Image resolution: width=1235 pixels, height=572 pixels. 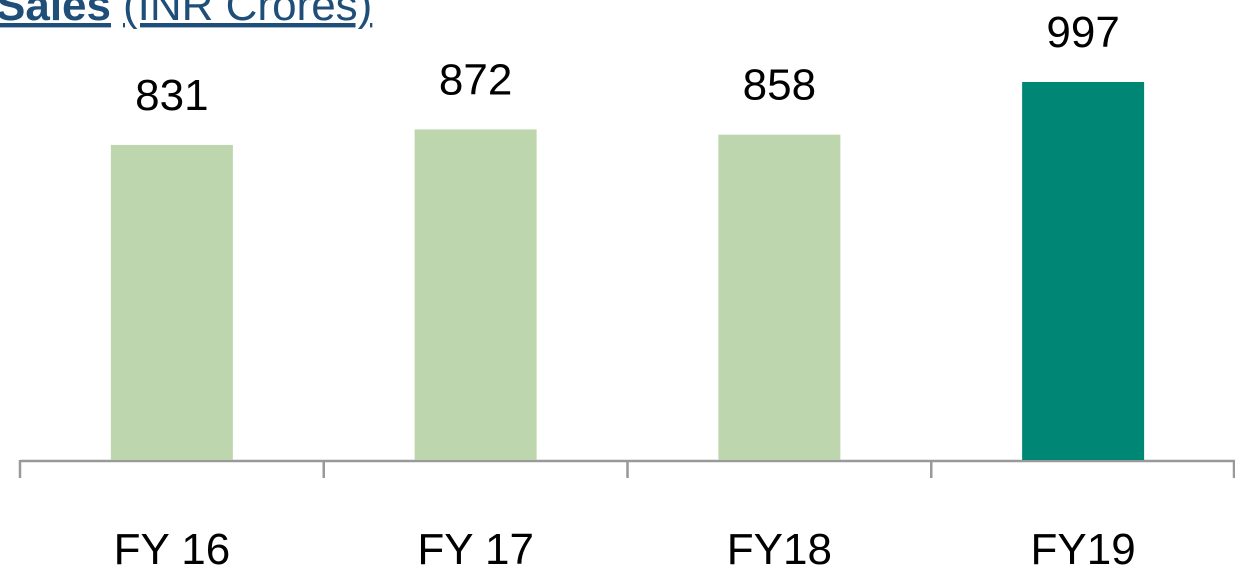 What do you see at coordinates (1082, 32) in the screenshot?
I see `value-label: 997` at bounding box center [1082, 32].